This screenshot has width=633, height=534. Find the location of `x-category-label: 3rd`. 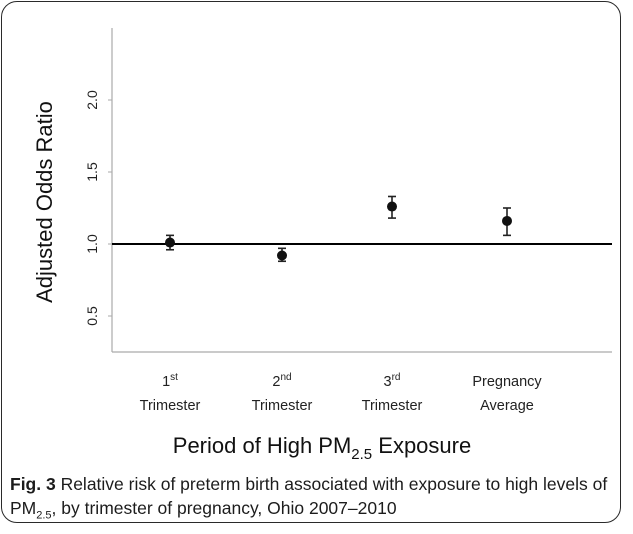

x-category-label: 3rd is located at coordinates (392, 381).